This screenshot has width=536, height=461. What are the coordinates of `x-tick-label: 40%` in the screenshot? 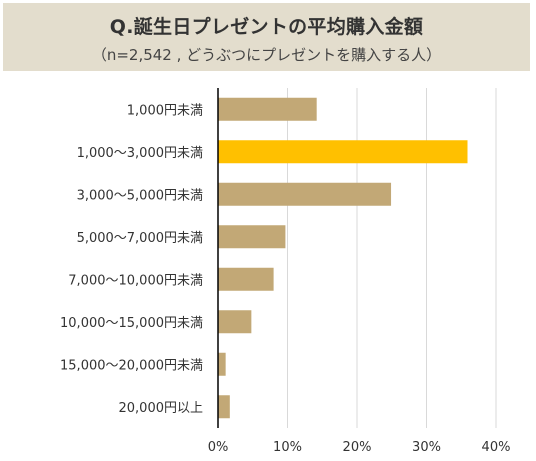 It's located at (496, 447).